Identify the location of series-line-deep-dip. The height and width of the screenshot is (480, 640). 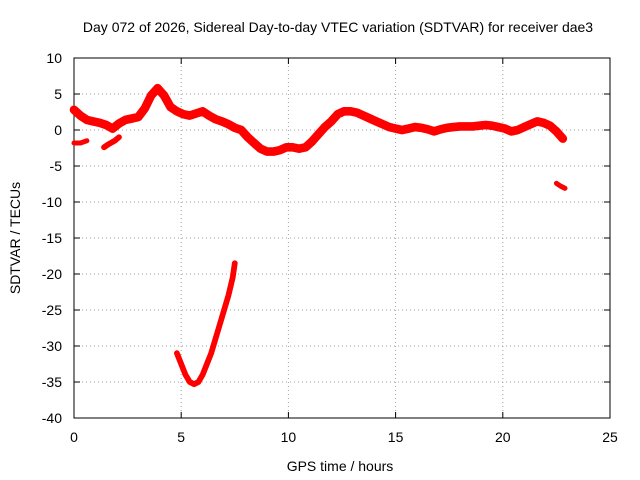
(206, 324).